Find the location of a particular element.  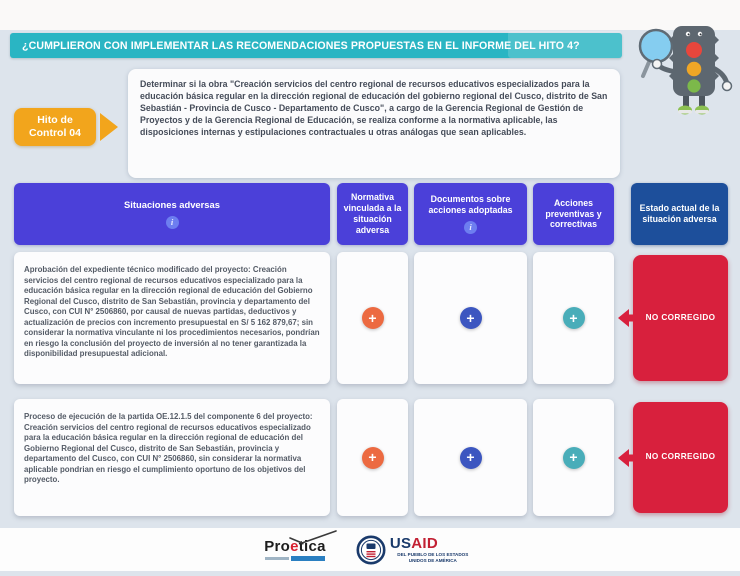

hito-badge-line2: Control 04 is located at coordinates (55, 133).